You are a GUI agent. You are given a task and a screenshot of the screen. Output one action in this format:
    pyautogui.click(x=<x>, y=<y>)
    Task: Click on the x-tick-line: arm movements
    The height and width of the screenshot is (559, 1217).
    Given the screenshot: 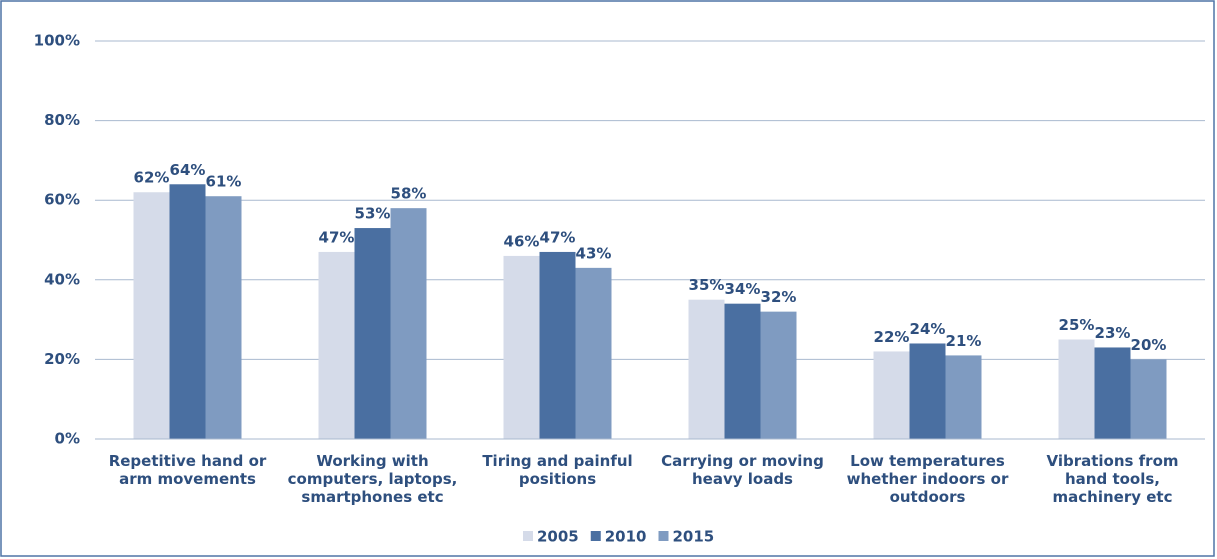 What is the action you would take?
    pyautogui.click(x=187, y=479)
    